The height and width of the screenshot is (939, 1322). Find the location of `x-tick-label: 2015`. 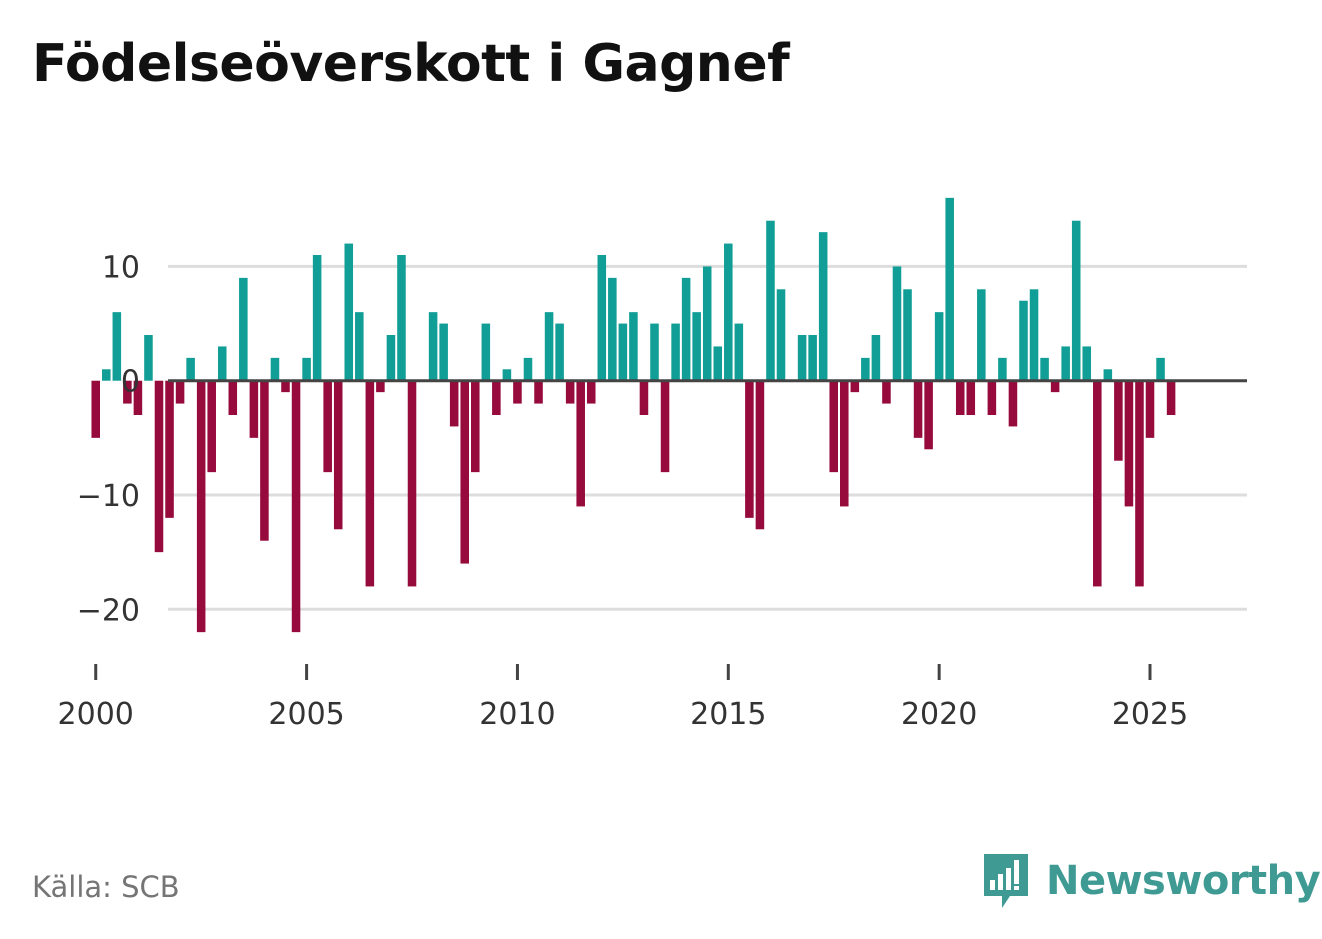

x-tick-label: 2015 is located at coordinates (728, 714).